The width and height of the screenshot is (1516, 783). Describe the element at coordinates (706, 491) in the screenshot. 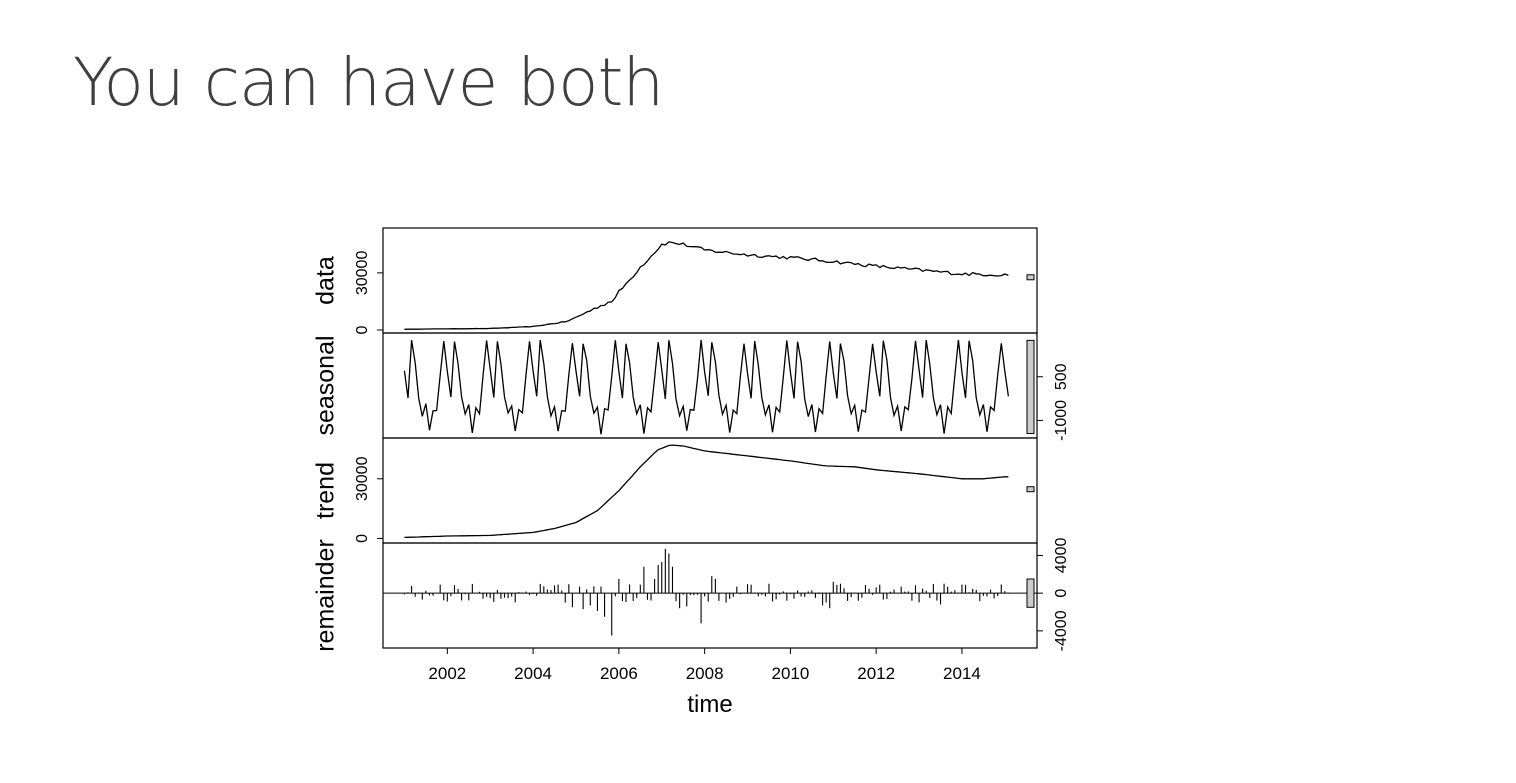

I see `series-line-trend` at that location.